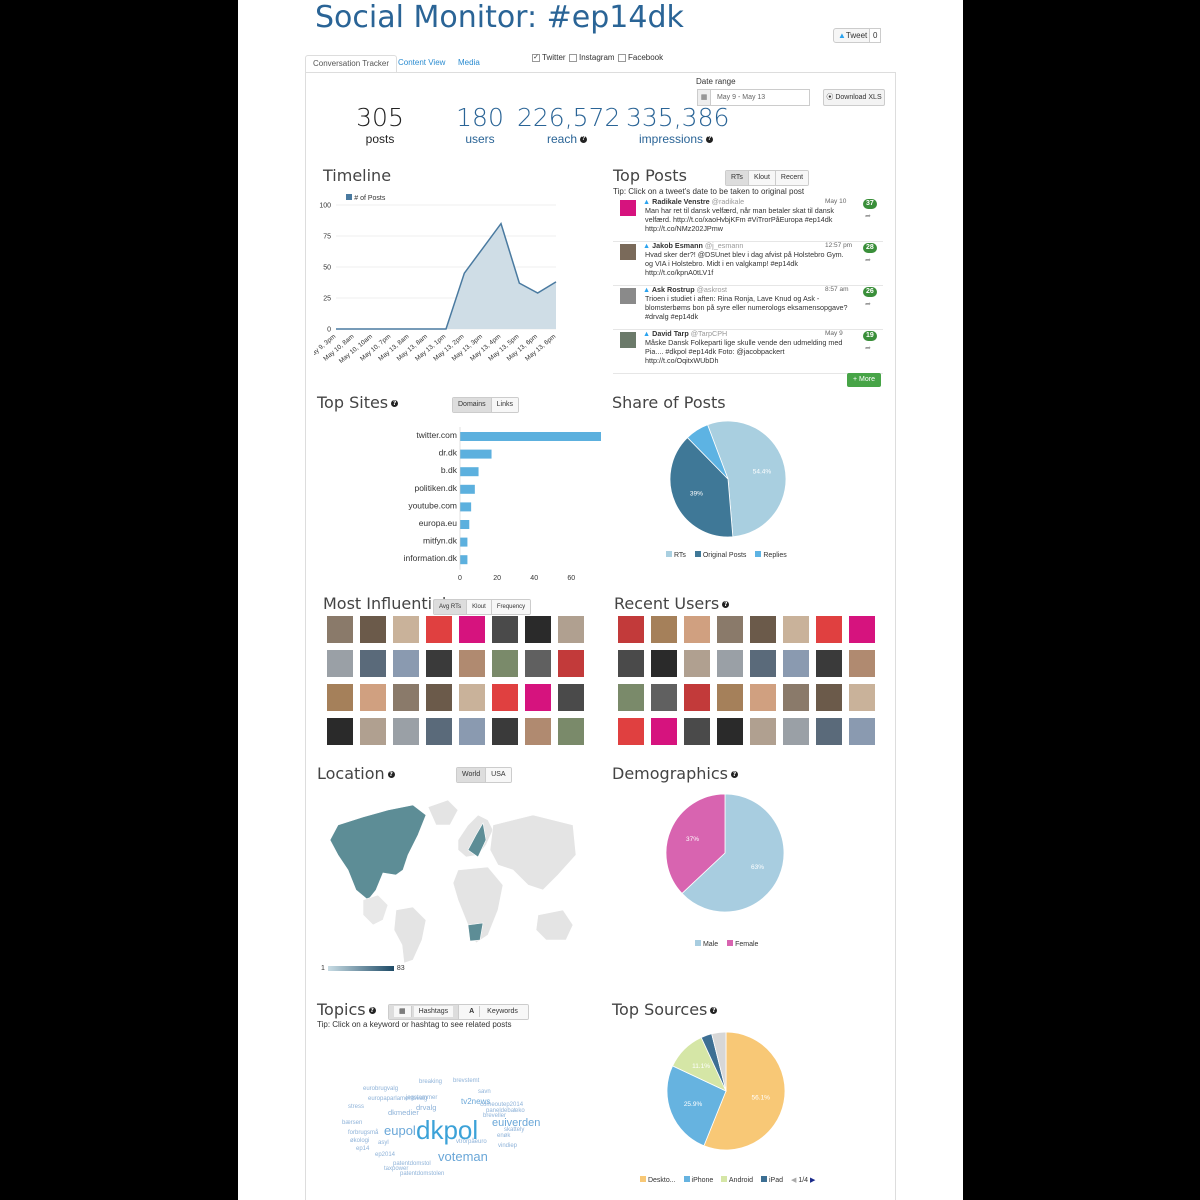 The height and width of the screenshot is (1200, 1200). Describe the element at coordinates (403, 1112) in the screenshot. I see `topic-word: dkmedier` at that location.